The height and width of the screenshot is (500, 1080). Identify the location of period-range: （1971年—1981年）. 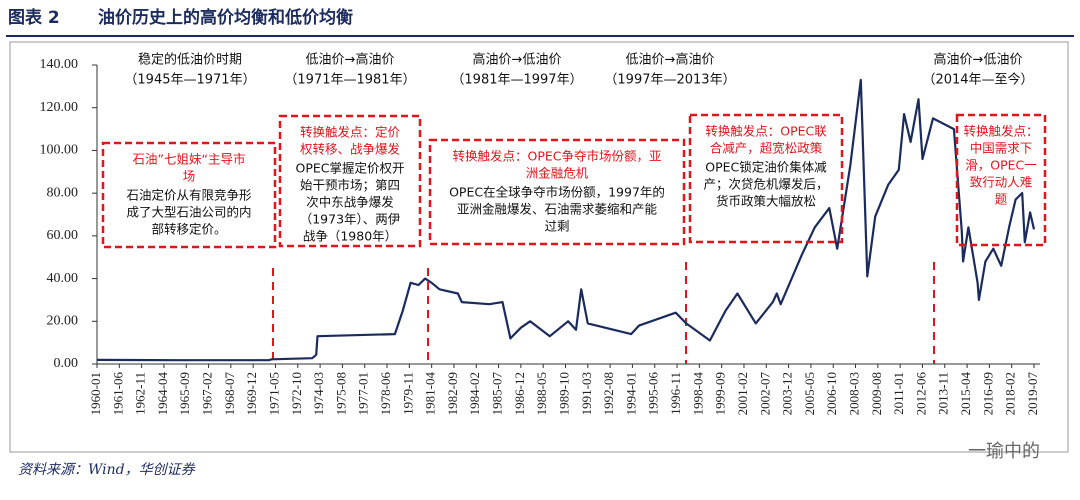
(349, 80).